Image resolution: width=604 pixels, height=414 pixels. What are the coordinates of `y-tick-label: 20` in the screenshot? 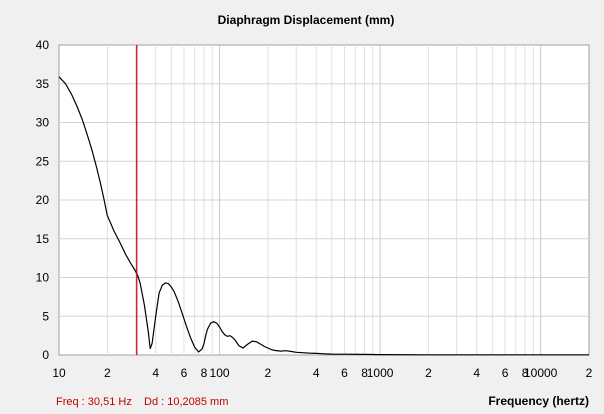 It's located at (43, 200).